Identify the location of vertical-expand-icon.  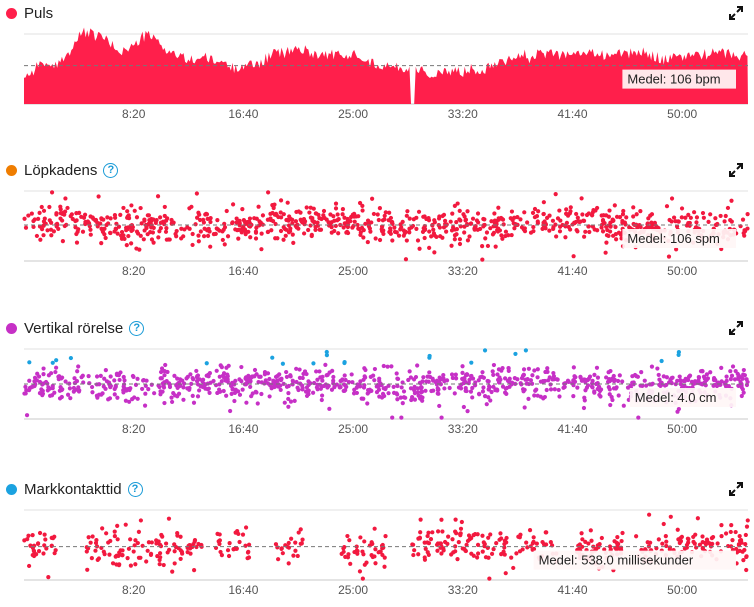
(736, 328).